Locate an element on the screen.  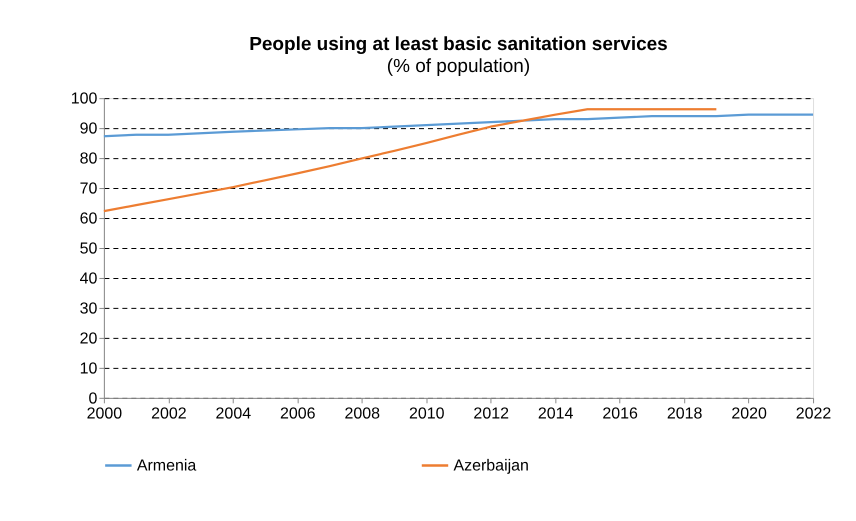
chart-title: People using at least basic sanitation services is located at coordinates (458, 45).